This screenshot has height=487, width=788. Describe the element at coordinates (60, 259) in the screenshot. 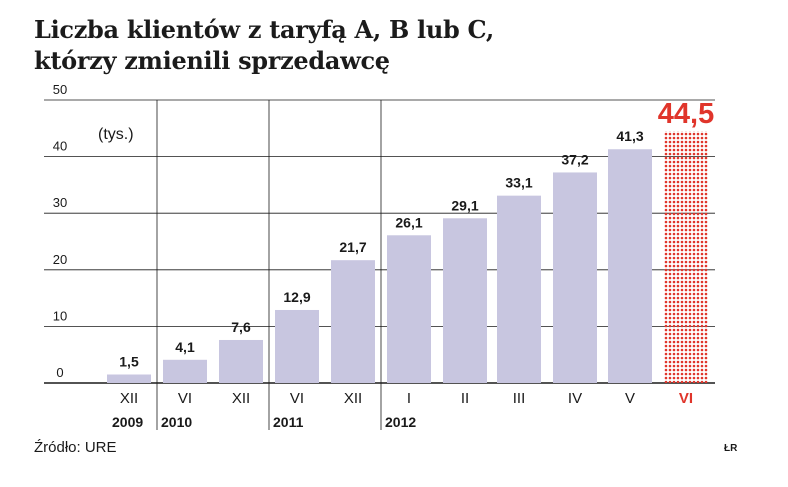

I see `y-tick-label: 20` at that location.